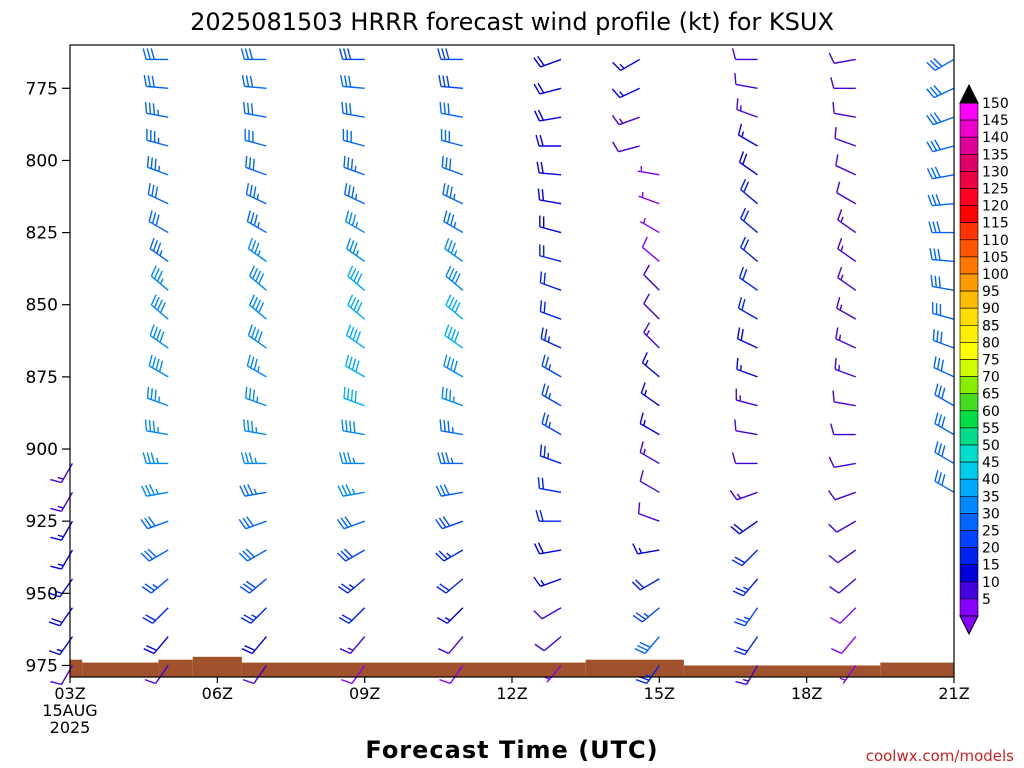  What do you see at coordinates (42, 306) in the screenshot?
I see `y-tick-label: 850` at bounding box center [42, 306].